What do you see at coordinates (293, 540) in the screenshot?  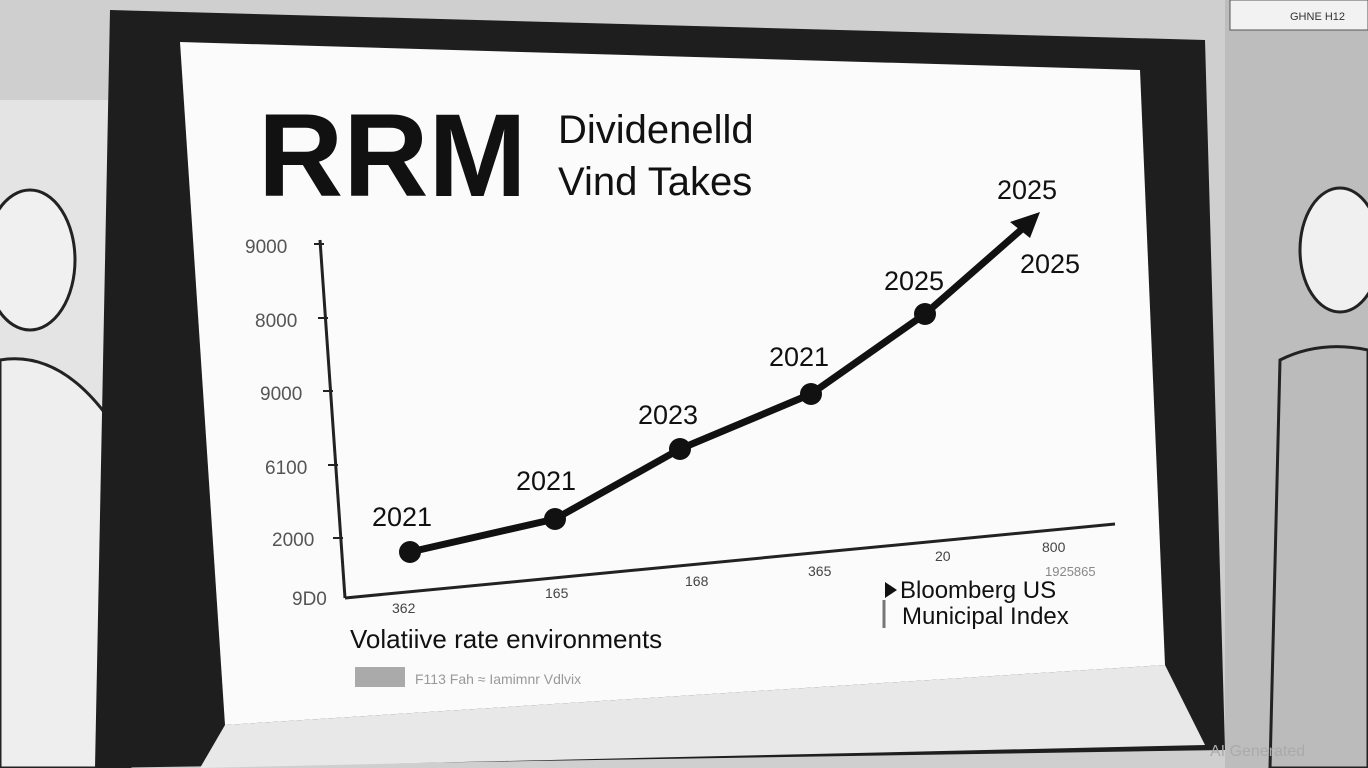 I see `y-label: 2000` at bounding box center [293, 540].